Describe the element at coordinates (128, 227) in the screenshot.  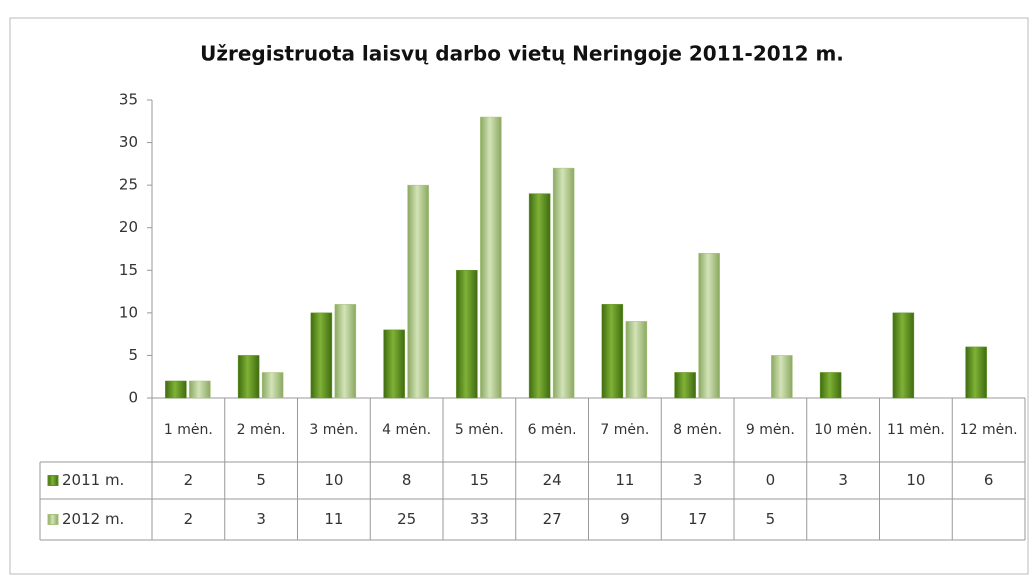
I see `y-tick-label: 20` at that location.